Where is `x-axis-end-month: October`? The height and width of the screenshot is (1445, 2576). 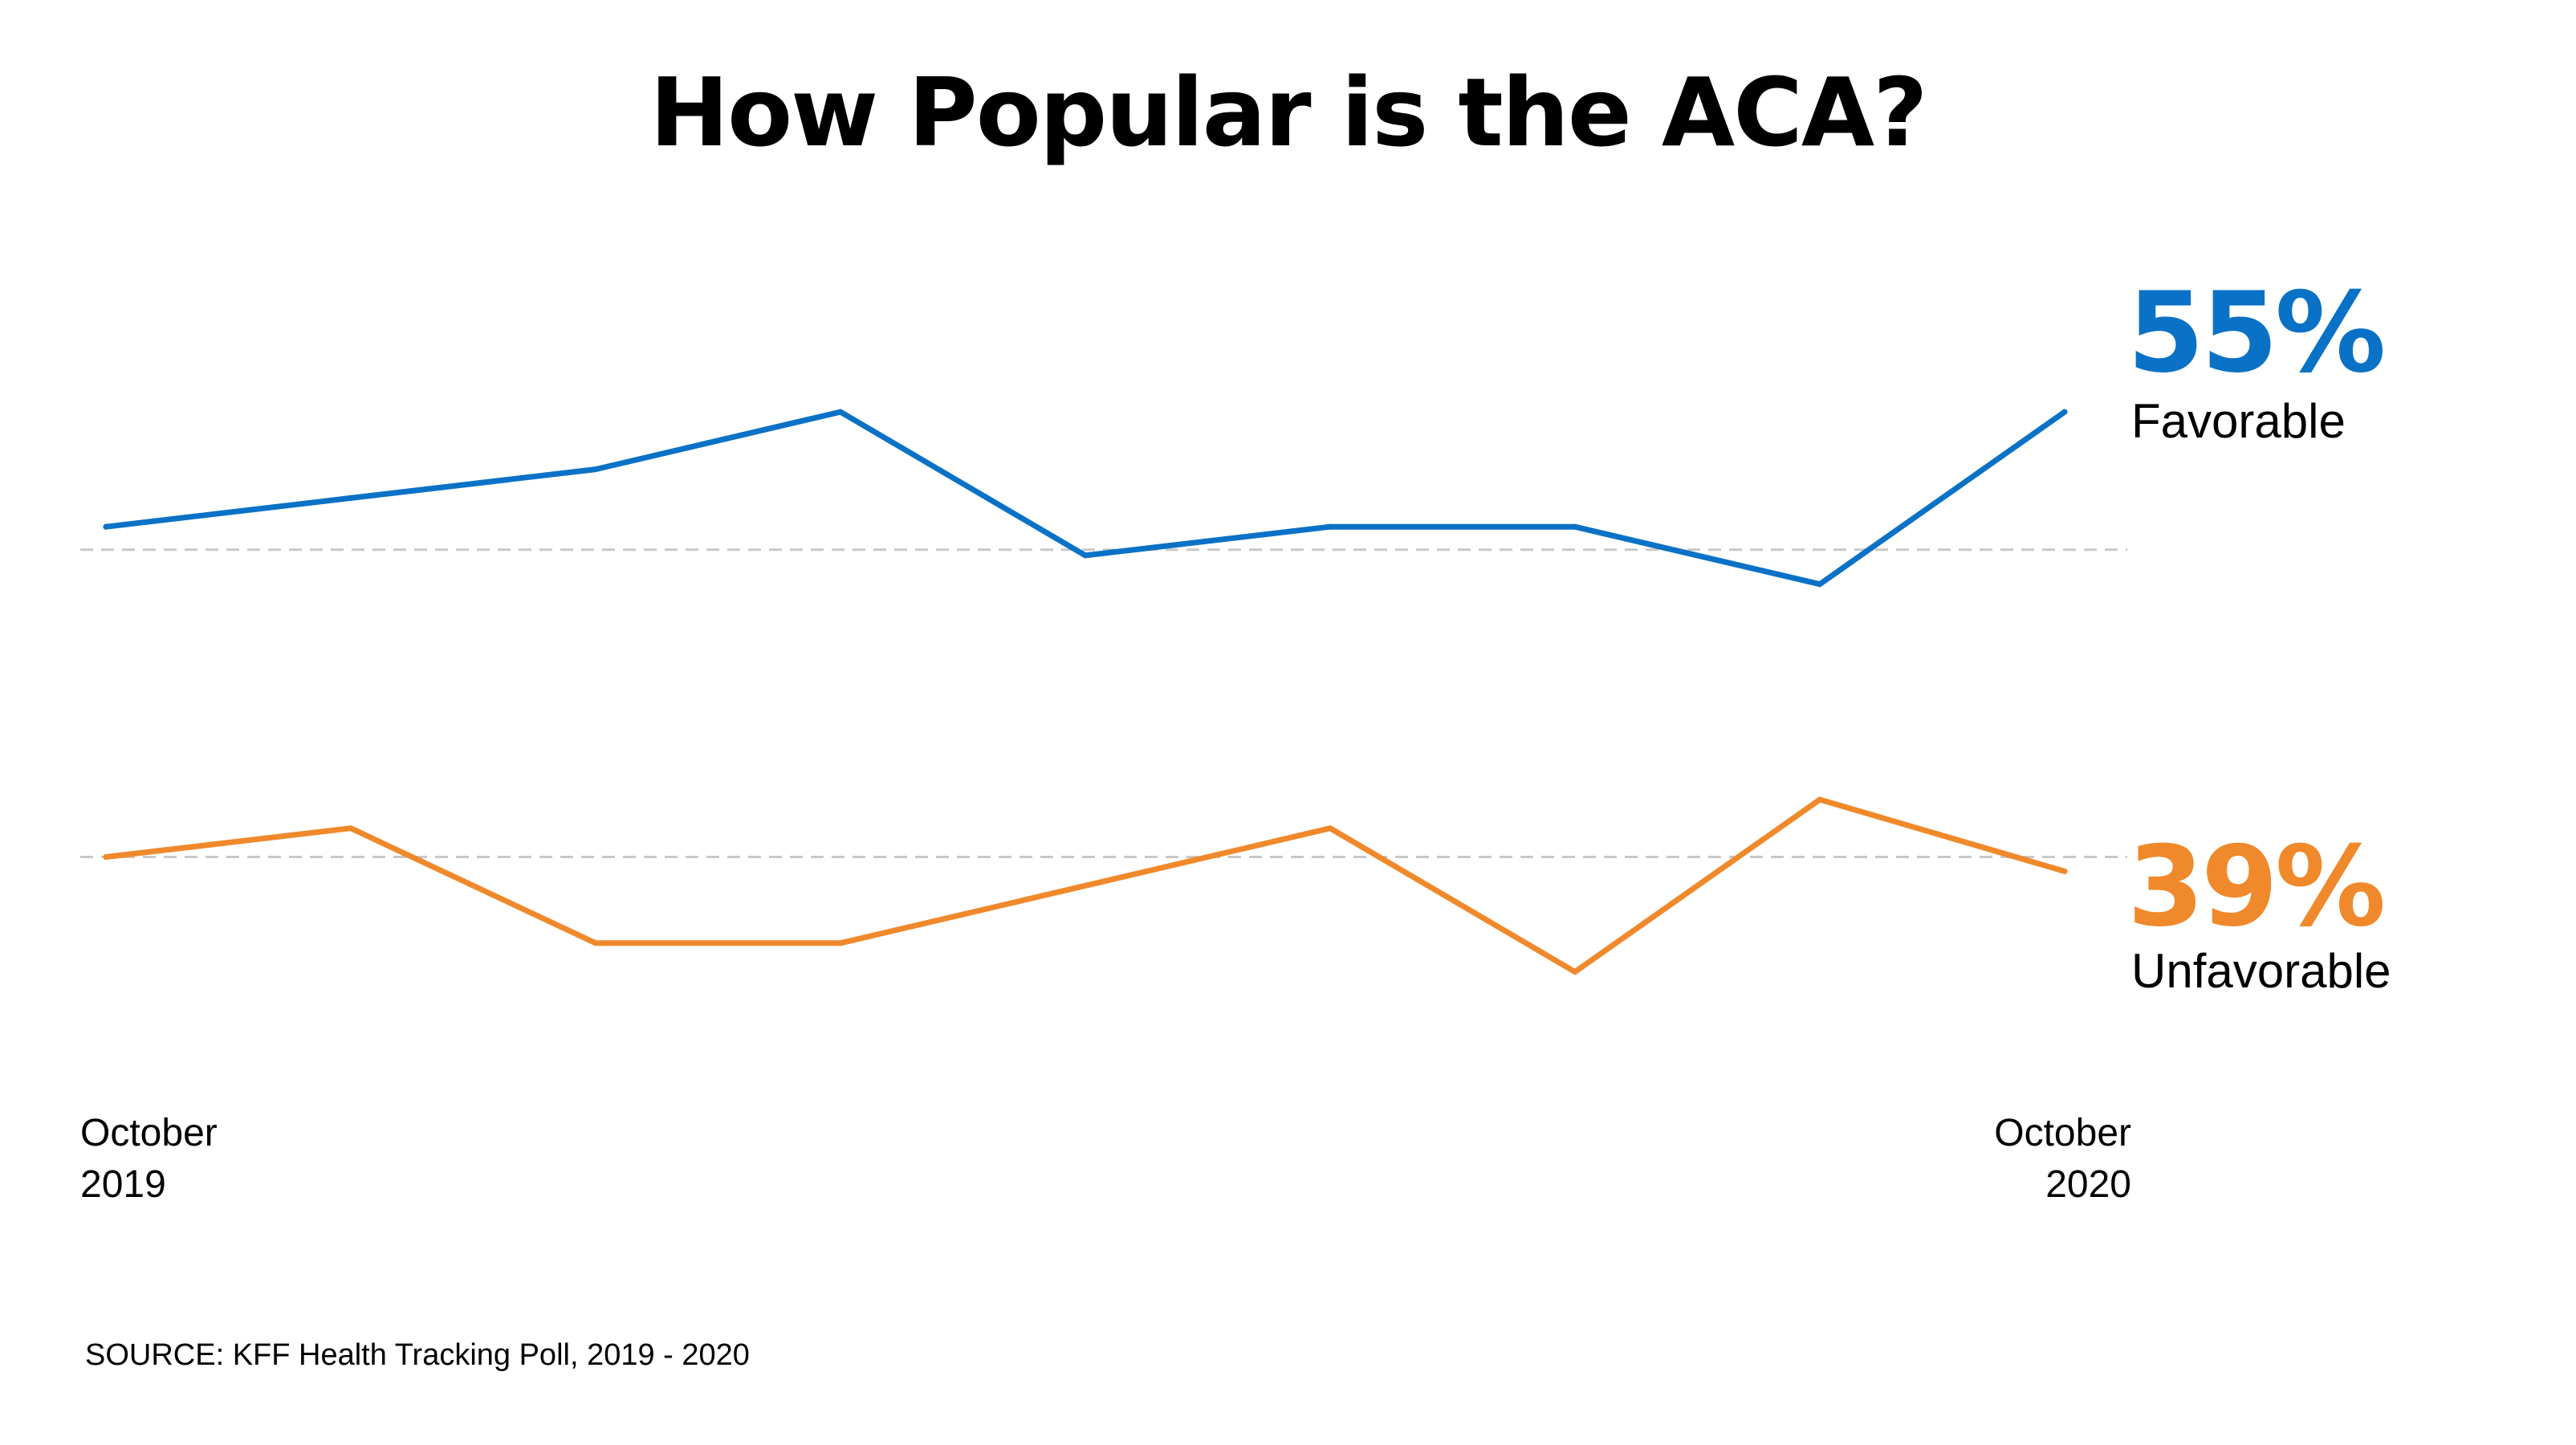
x-axis-end-month: October is located at coordinates (2062, 1133).